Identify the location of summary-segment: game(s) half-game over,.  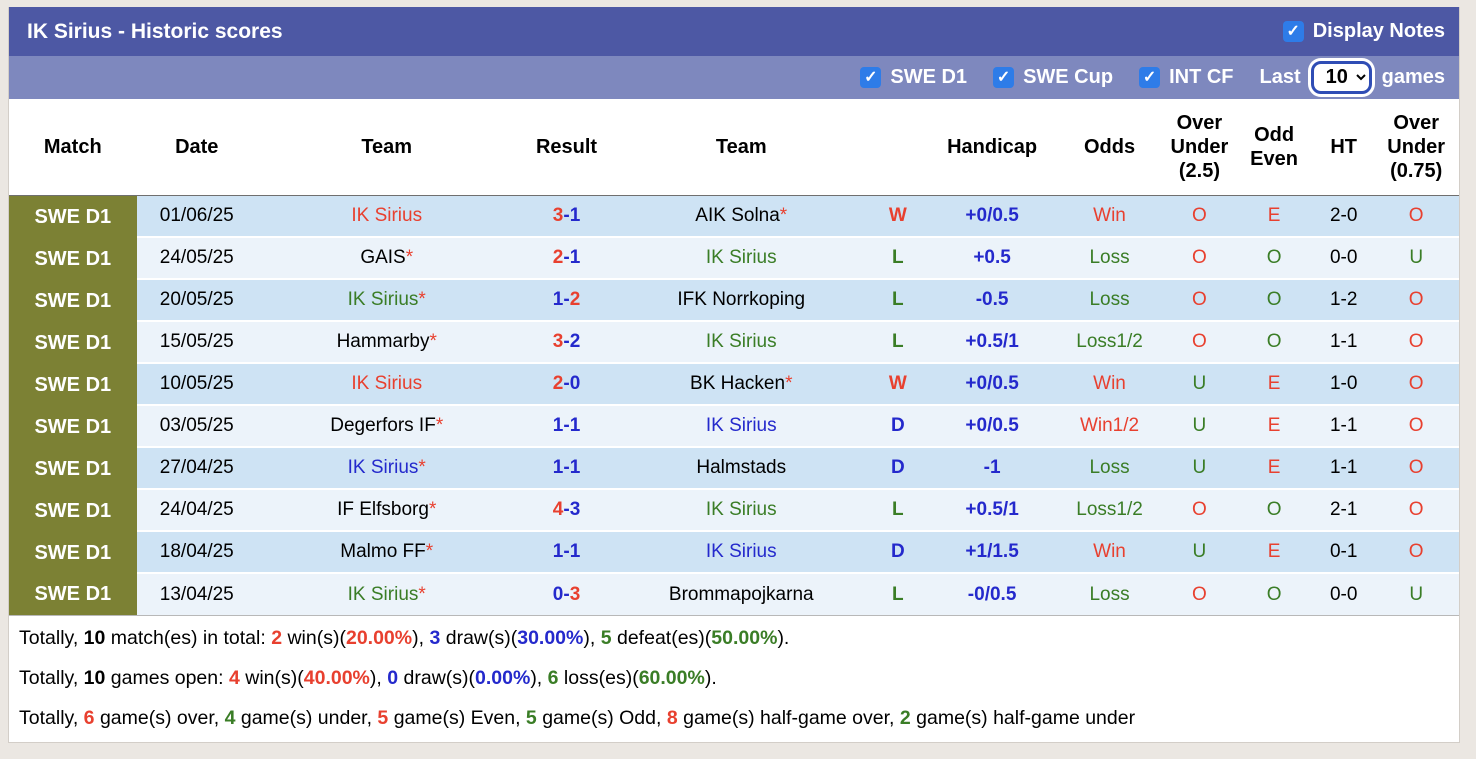
(788, 718).